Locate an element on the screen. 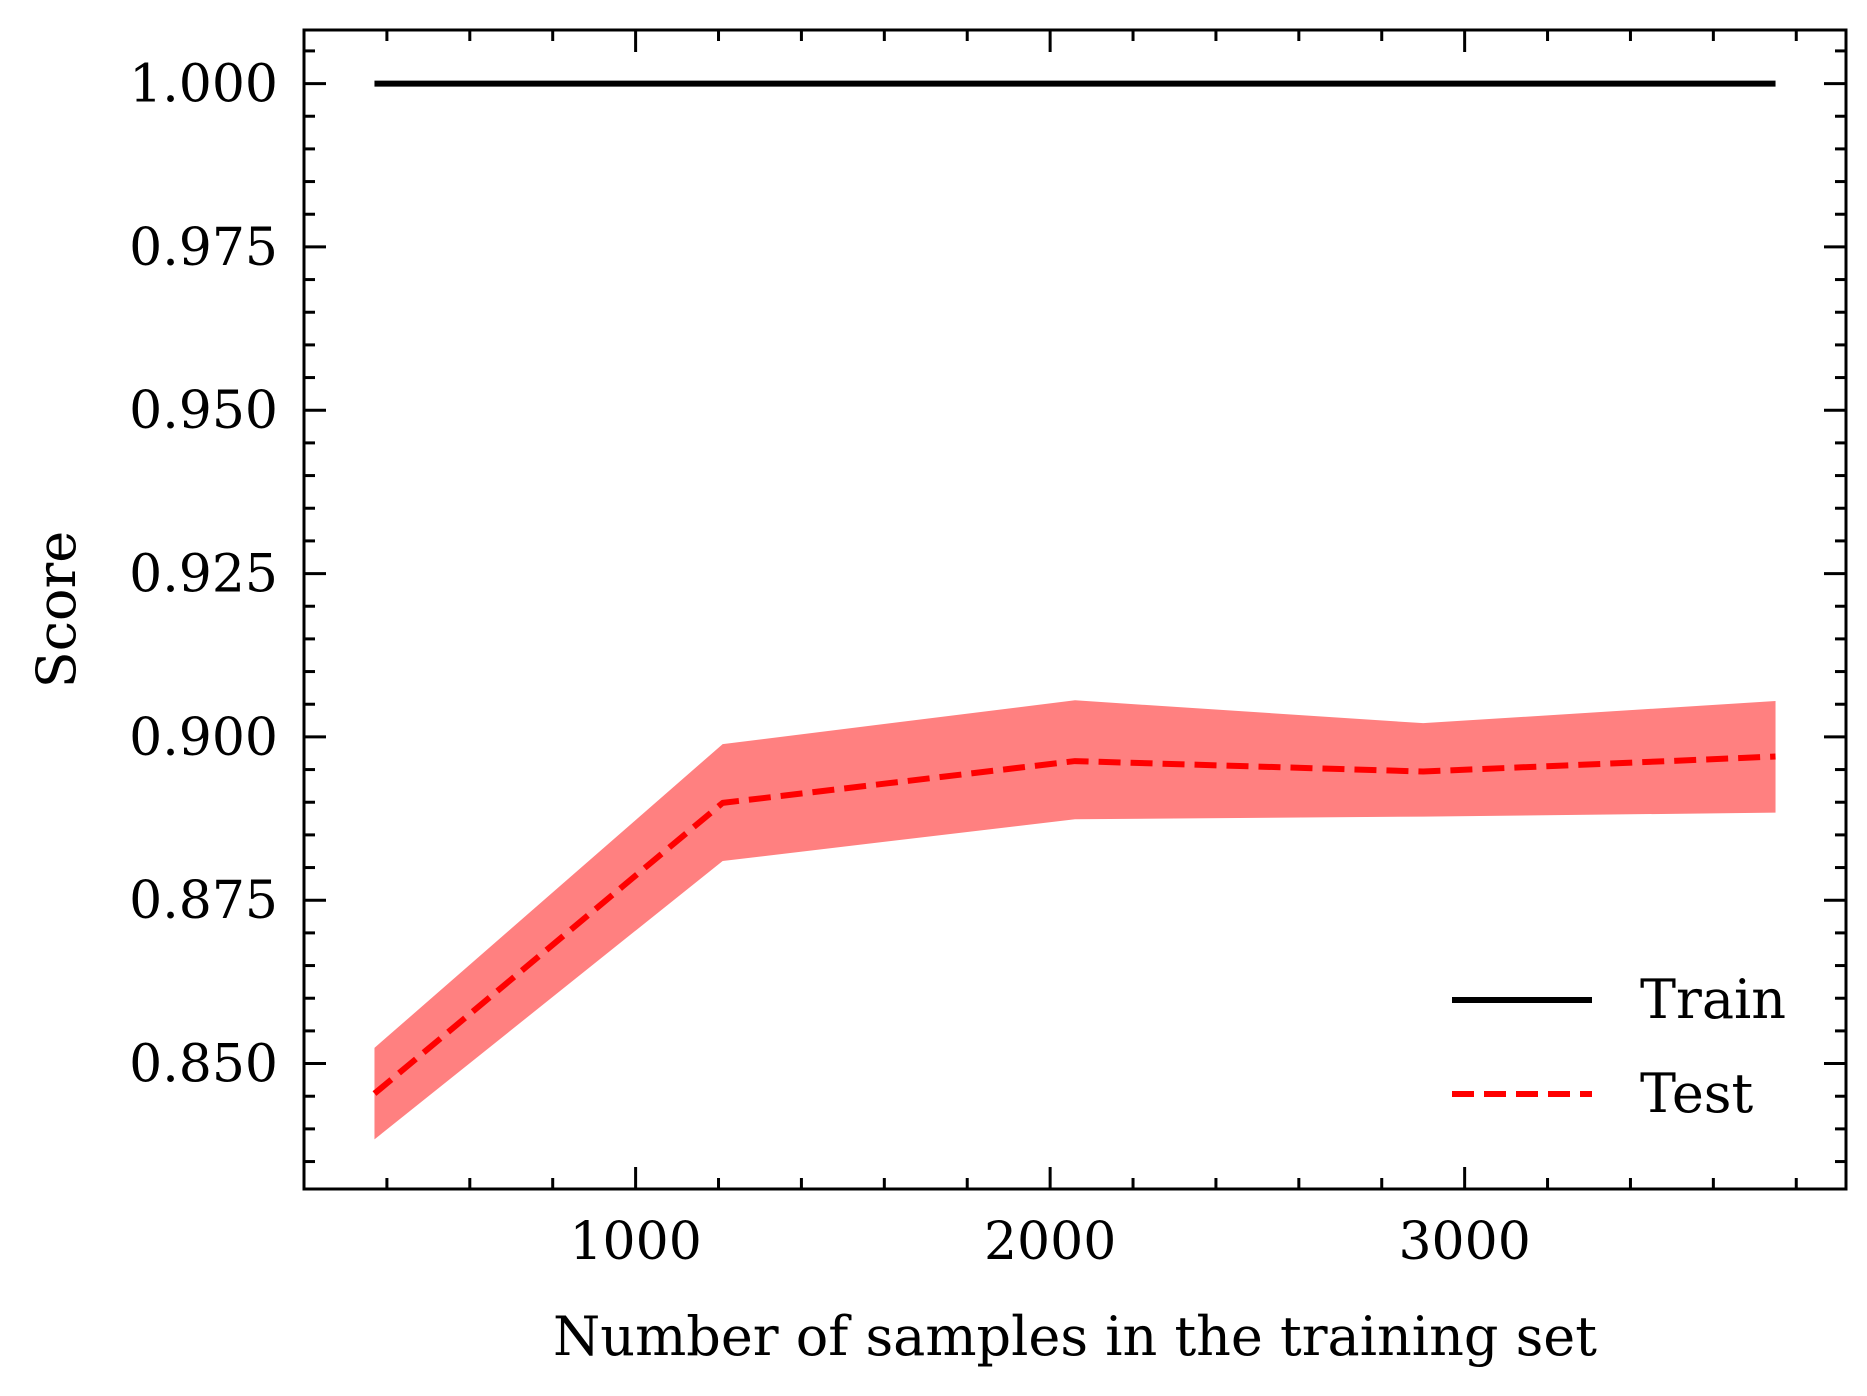 The image size is (1867, 1396). y-tick-label: 0.875 is located at coordinates (203, 901).